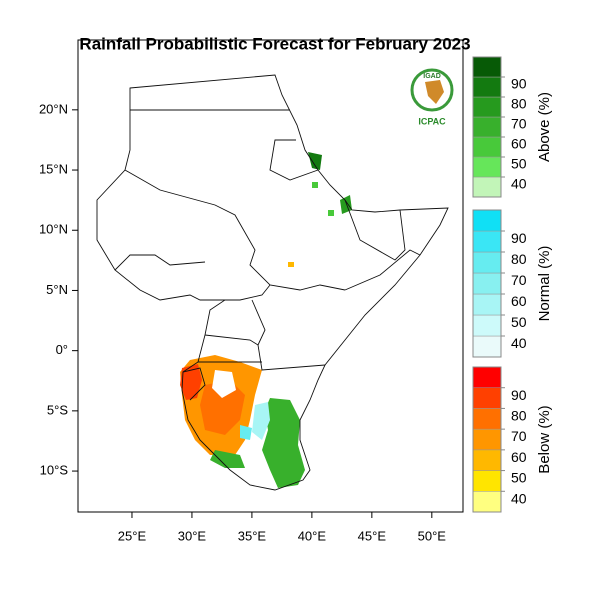 This screenshot has height=600, width=600. Describe the element at coordinates (434, 92) in the screenshot. I see `logo-africa` at that location.